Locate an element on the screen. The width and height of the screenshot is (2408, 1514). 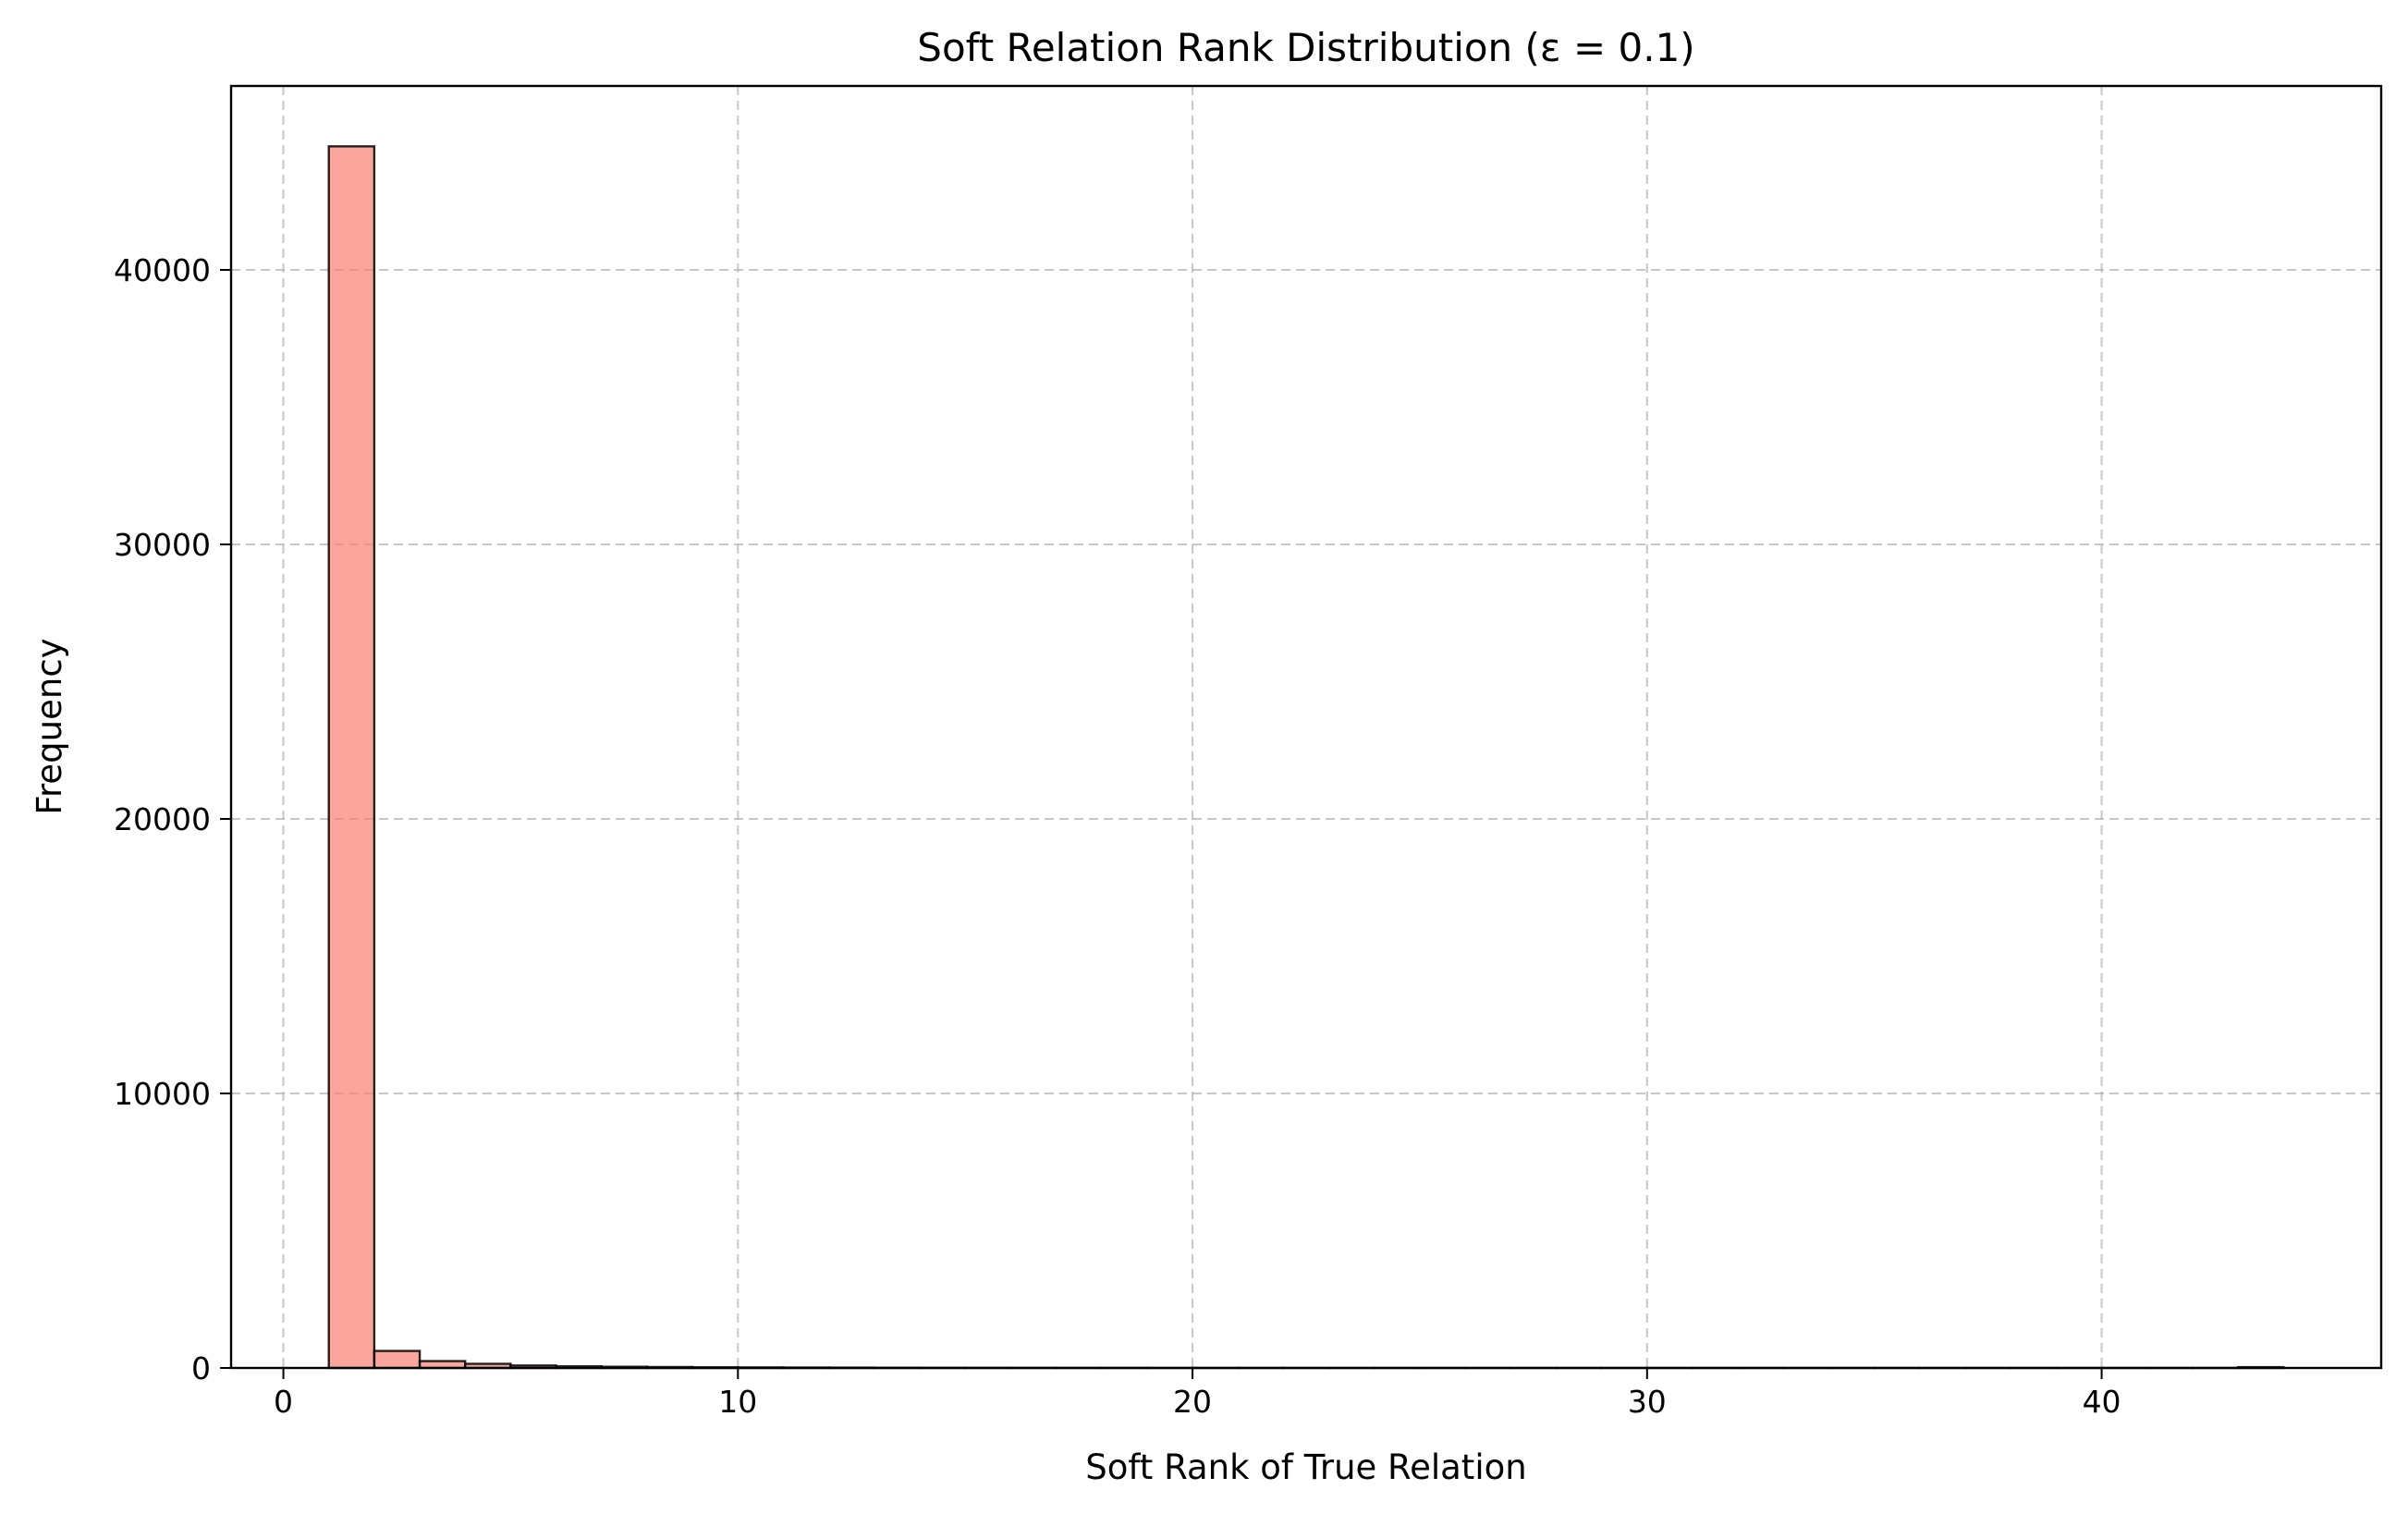
x-tick-label: 40 is located at coordinates (2102, 1402).